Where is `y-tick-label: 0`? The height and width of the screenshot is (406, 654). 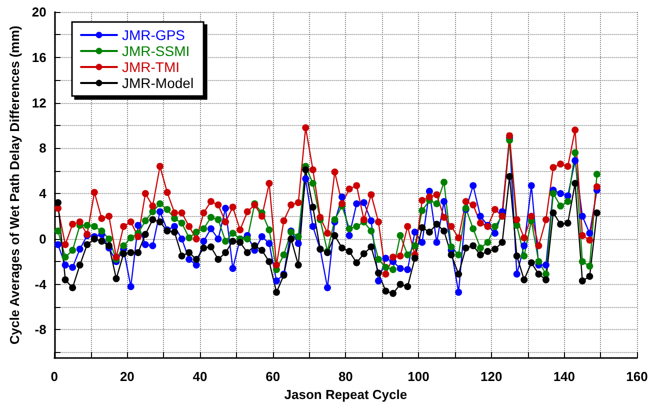 y-tick-label: 0 is located at coordinates (42, 238).